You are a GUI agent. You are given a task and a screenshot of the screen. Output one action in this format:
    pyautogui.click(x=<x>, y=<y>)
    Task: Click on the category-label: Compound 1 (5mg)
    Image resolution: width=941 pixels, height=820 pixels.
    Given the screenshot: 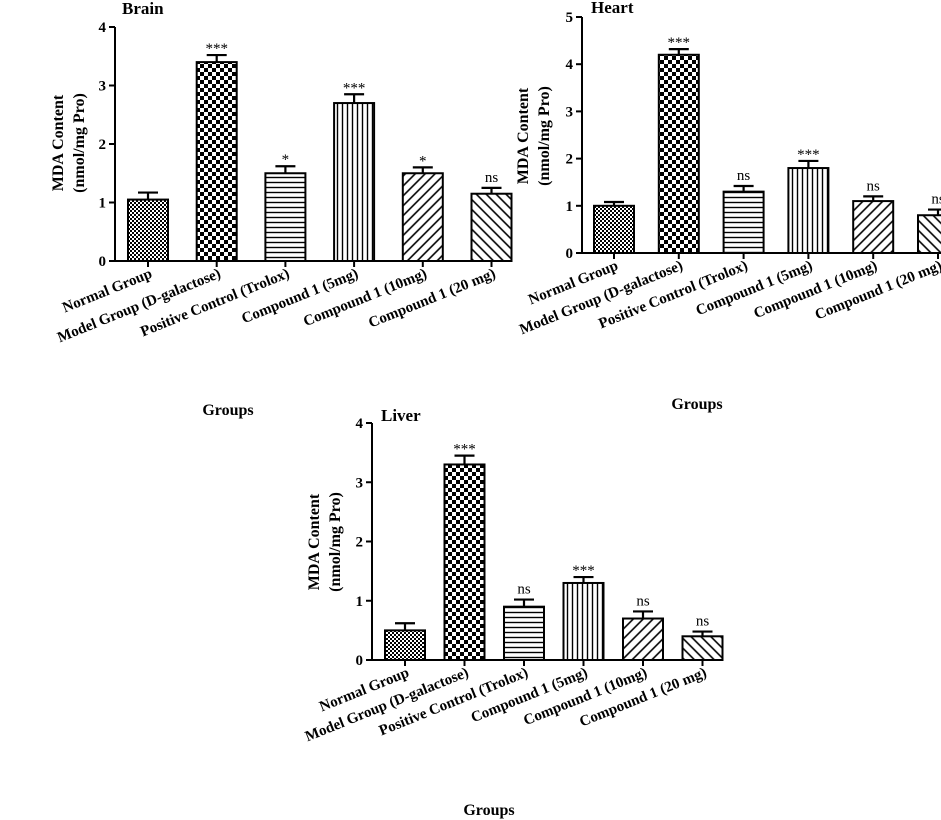 What is the action you would take?
    pyautogui.click(x=299, y=296)
    